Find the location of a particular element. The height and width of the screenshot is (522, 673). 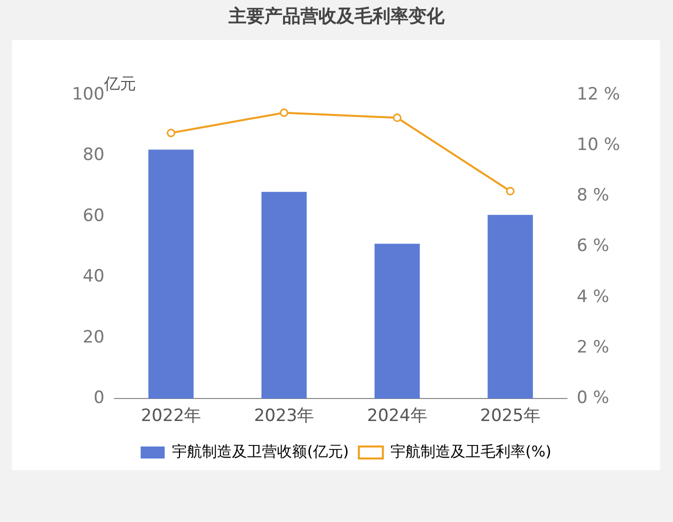

y2-tick-label: 10 % is located at coordinates (598, 145).